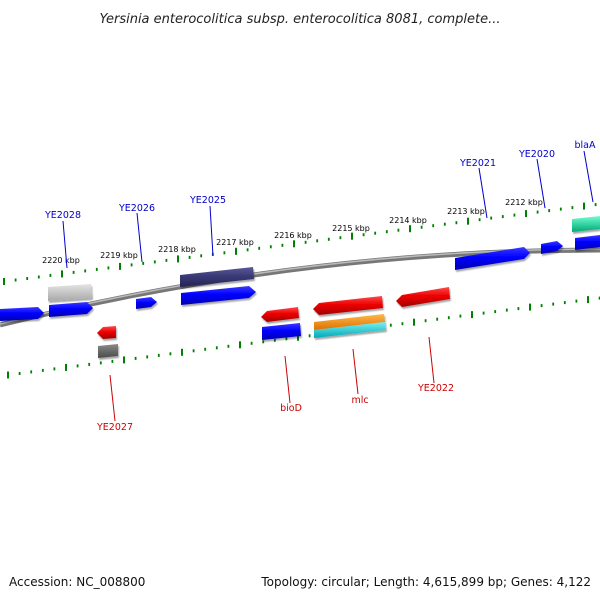 This screenshot has width=600, height=600. Describe the element at coordinates (108, 351) in the screenshot. I see `gene-ye2027-feature` at that location.